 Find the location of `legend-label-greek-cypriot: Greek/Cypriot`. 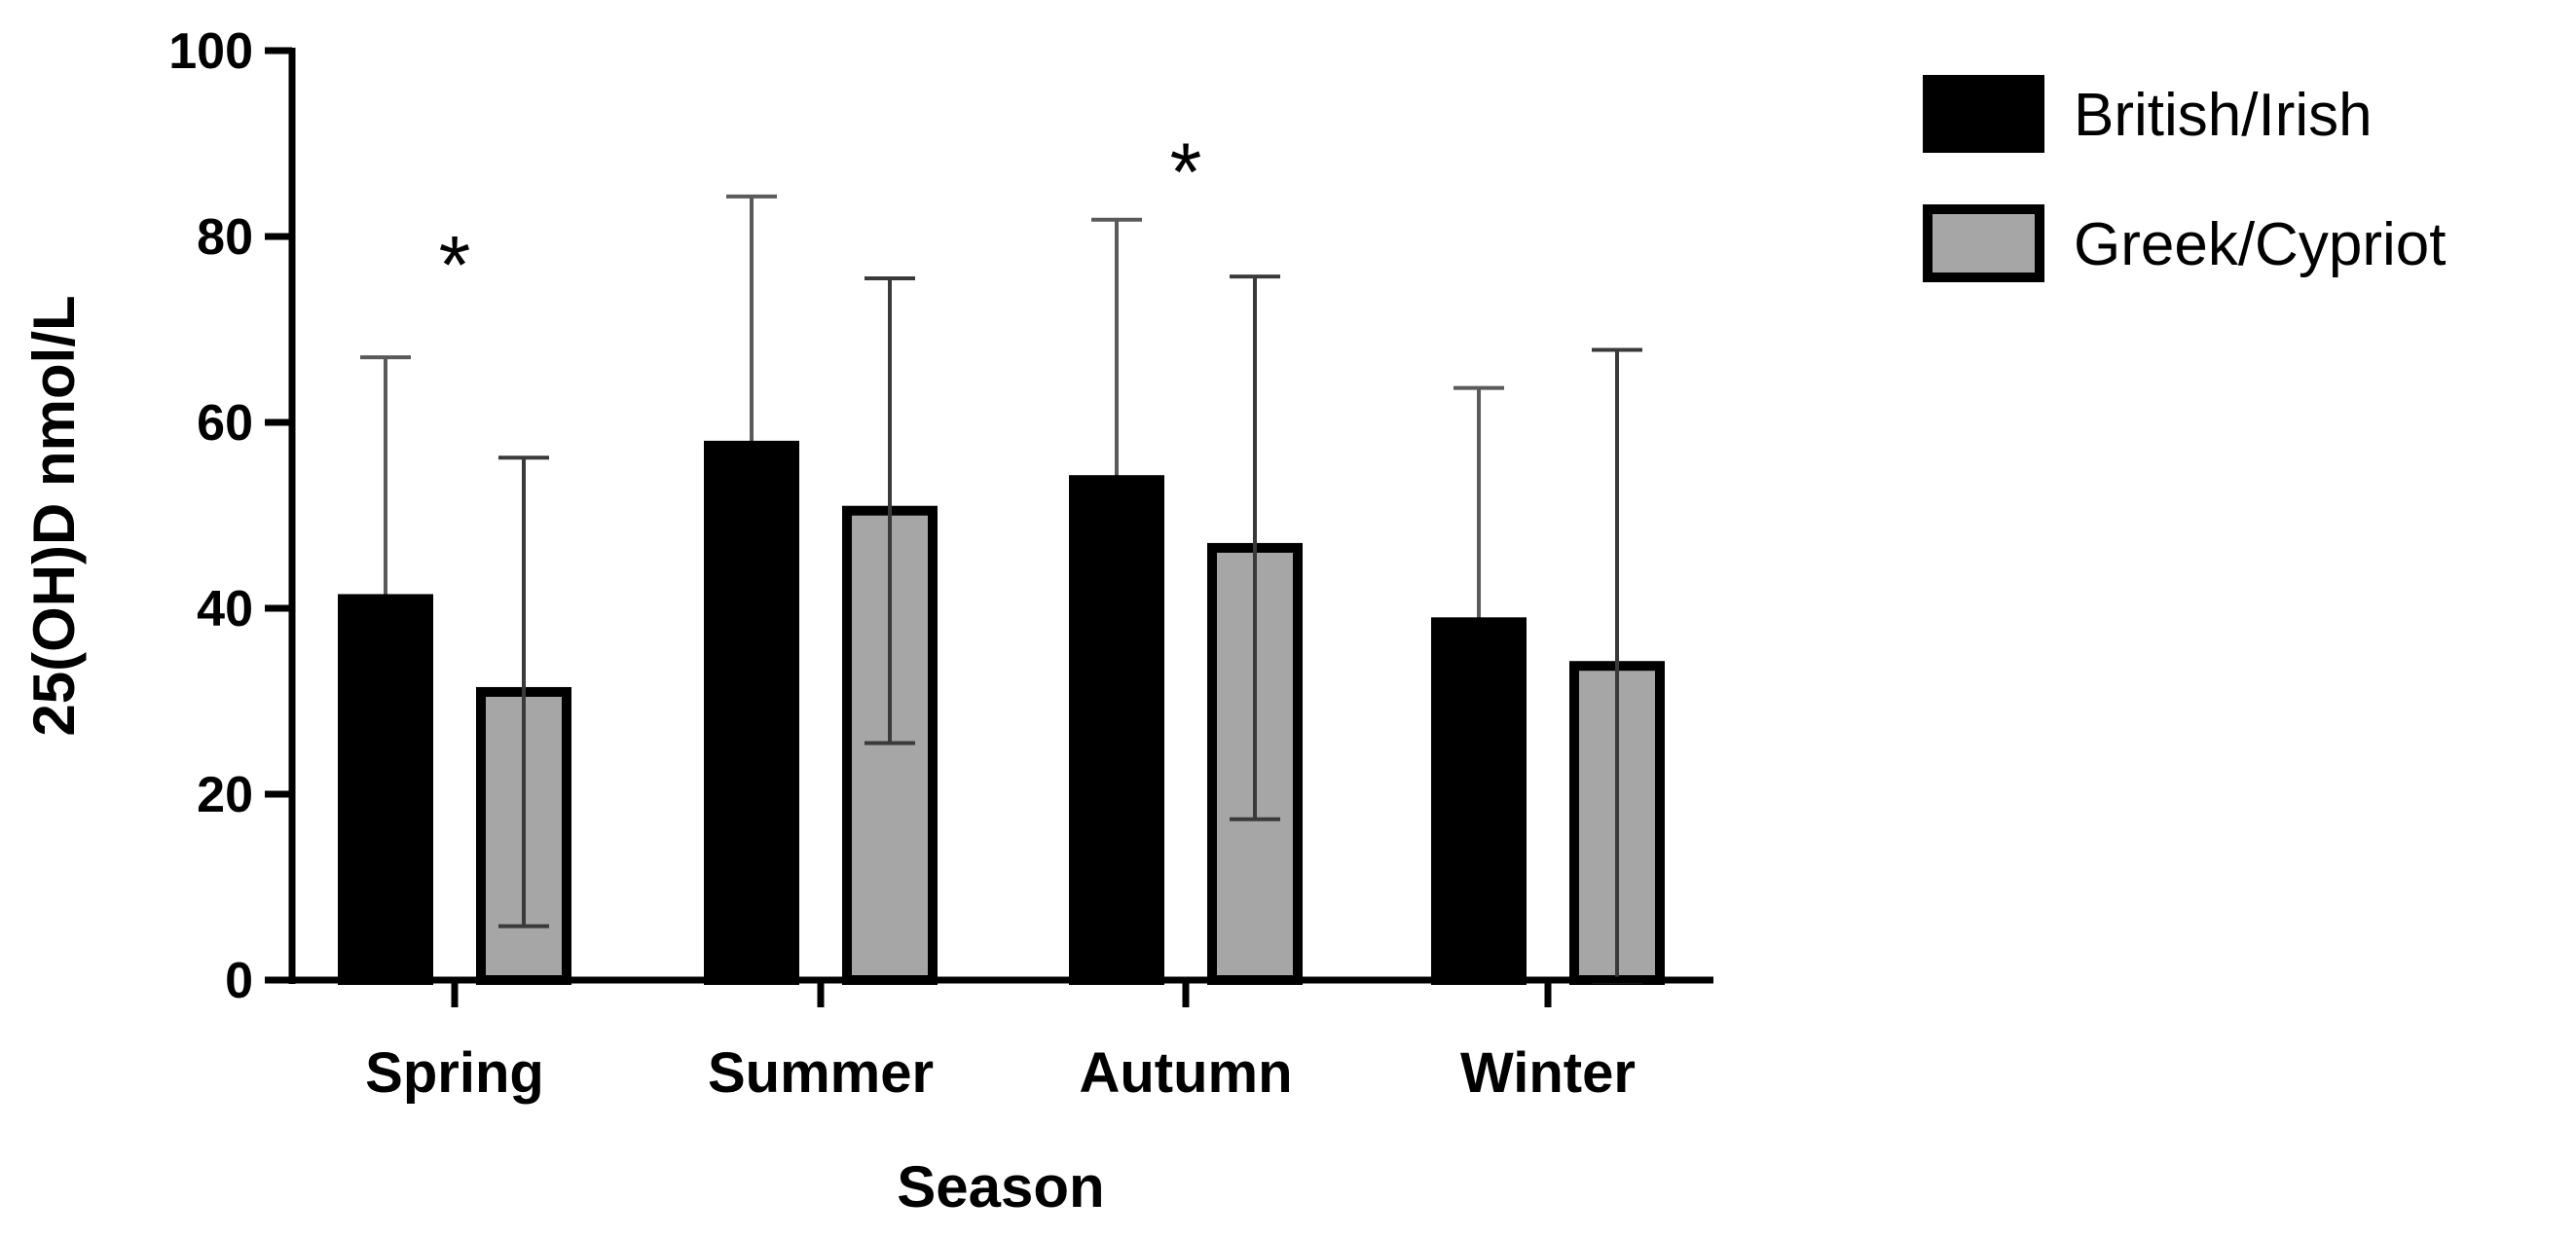

legend-label-greek-cypriot: Greek/Cypriot is located at coordinates (2260, 245).